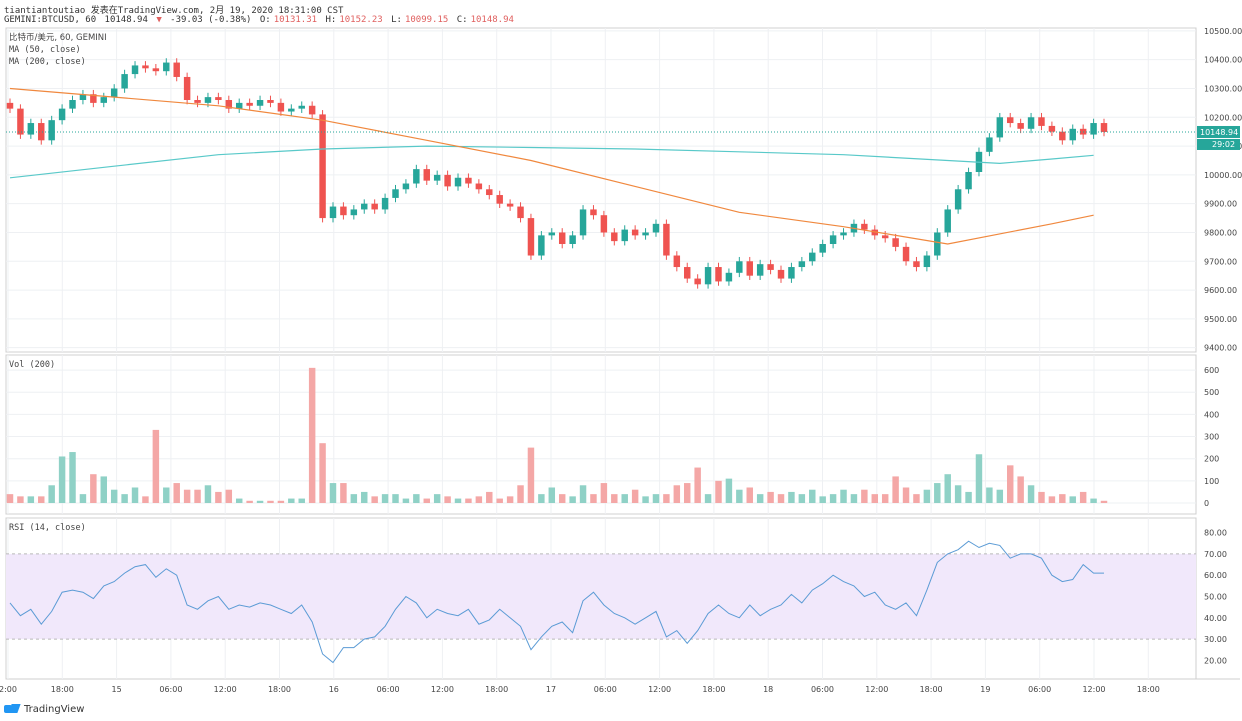 The height and width of the screenshot is (721, 1242). What do you see at coordinates (1211, 481) in the screenshot?
I see `volume-tick-label: 100` at bounding box center [1211, 481].